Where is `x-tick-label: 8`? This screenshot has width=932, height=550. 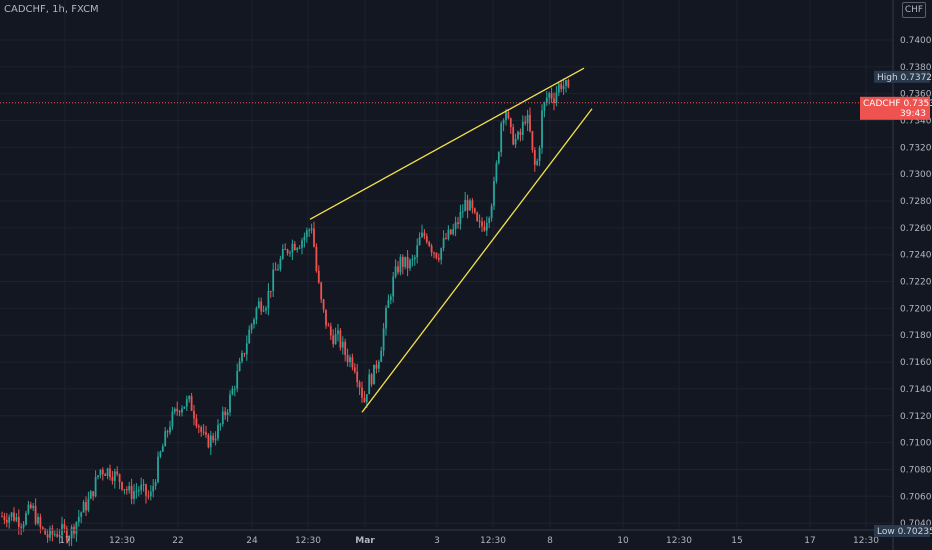 x-tick-label: 8 is located at coordinates (550, 541).